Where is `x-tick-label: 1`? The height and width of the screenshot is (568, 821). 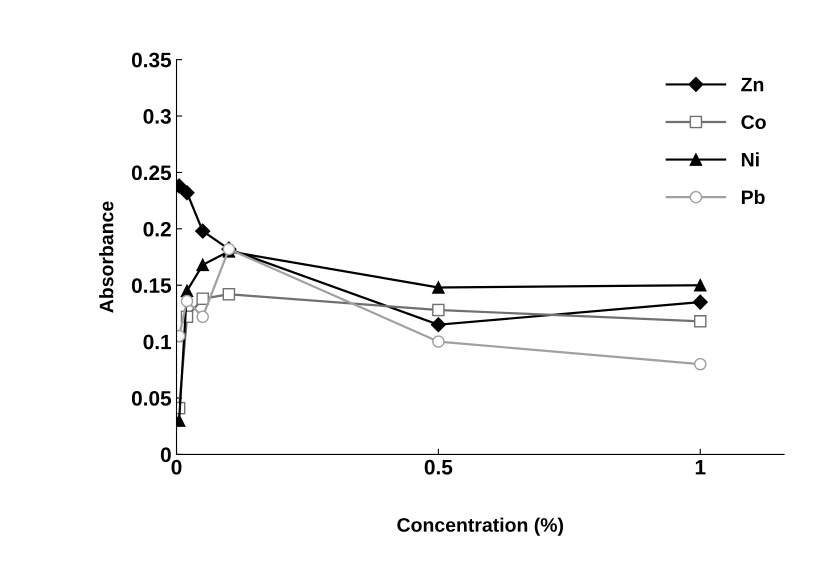 x-tick-label: 1 is located at coordinates (701, 467).